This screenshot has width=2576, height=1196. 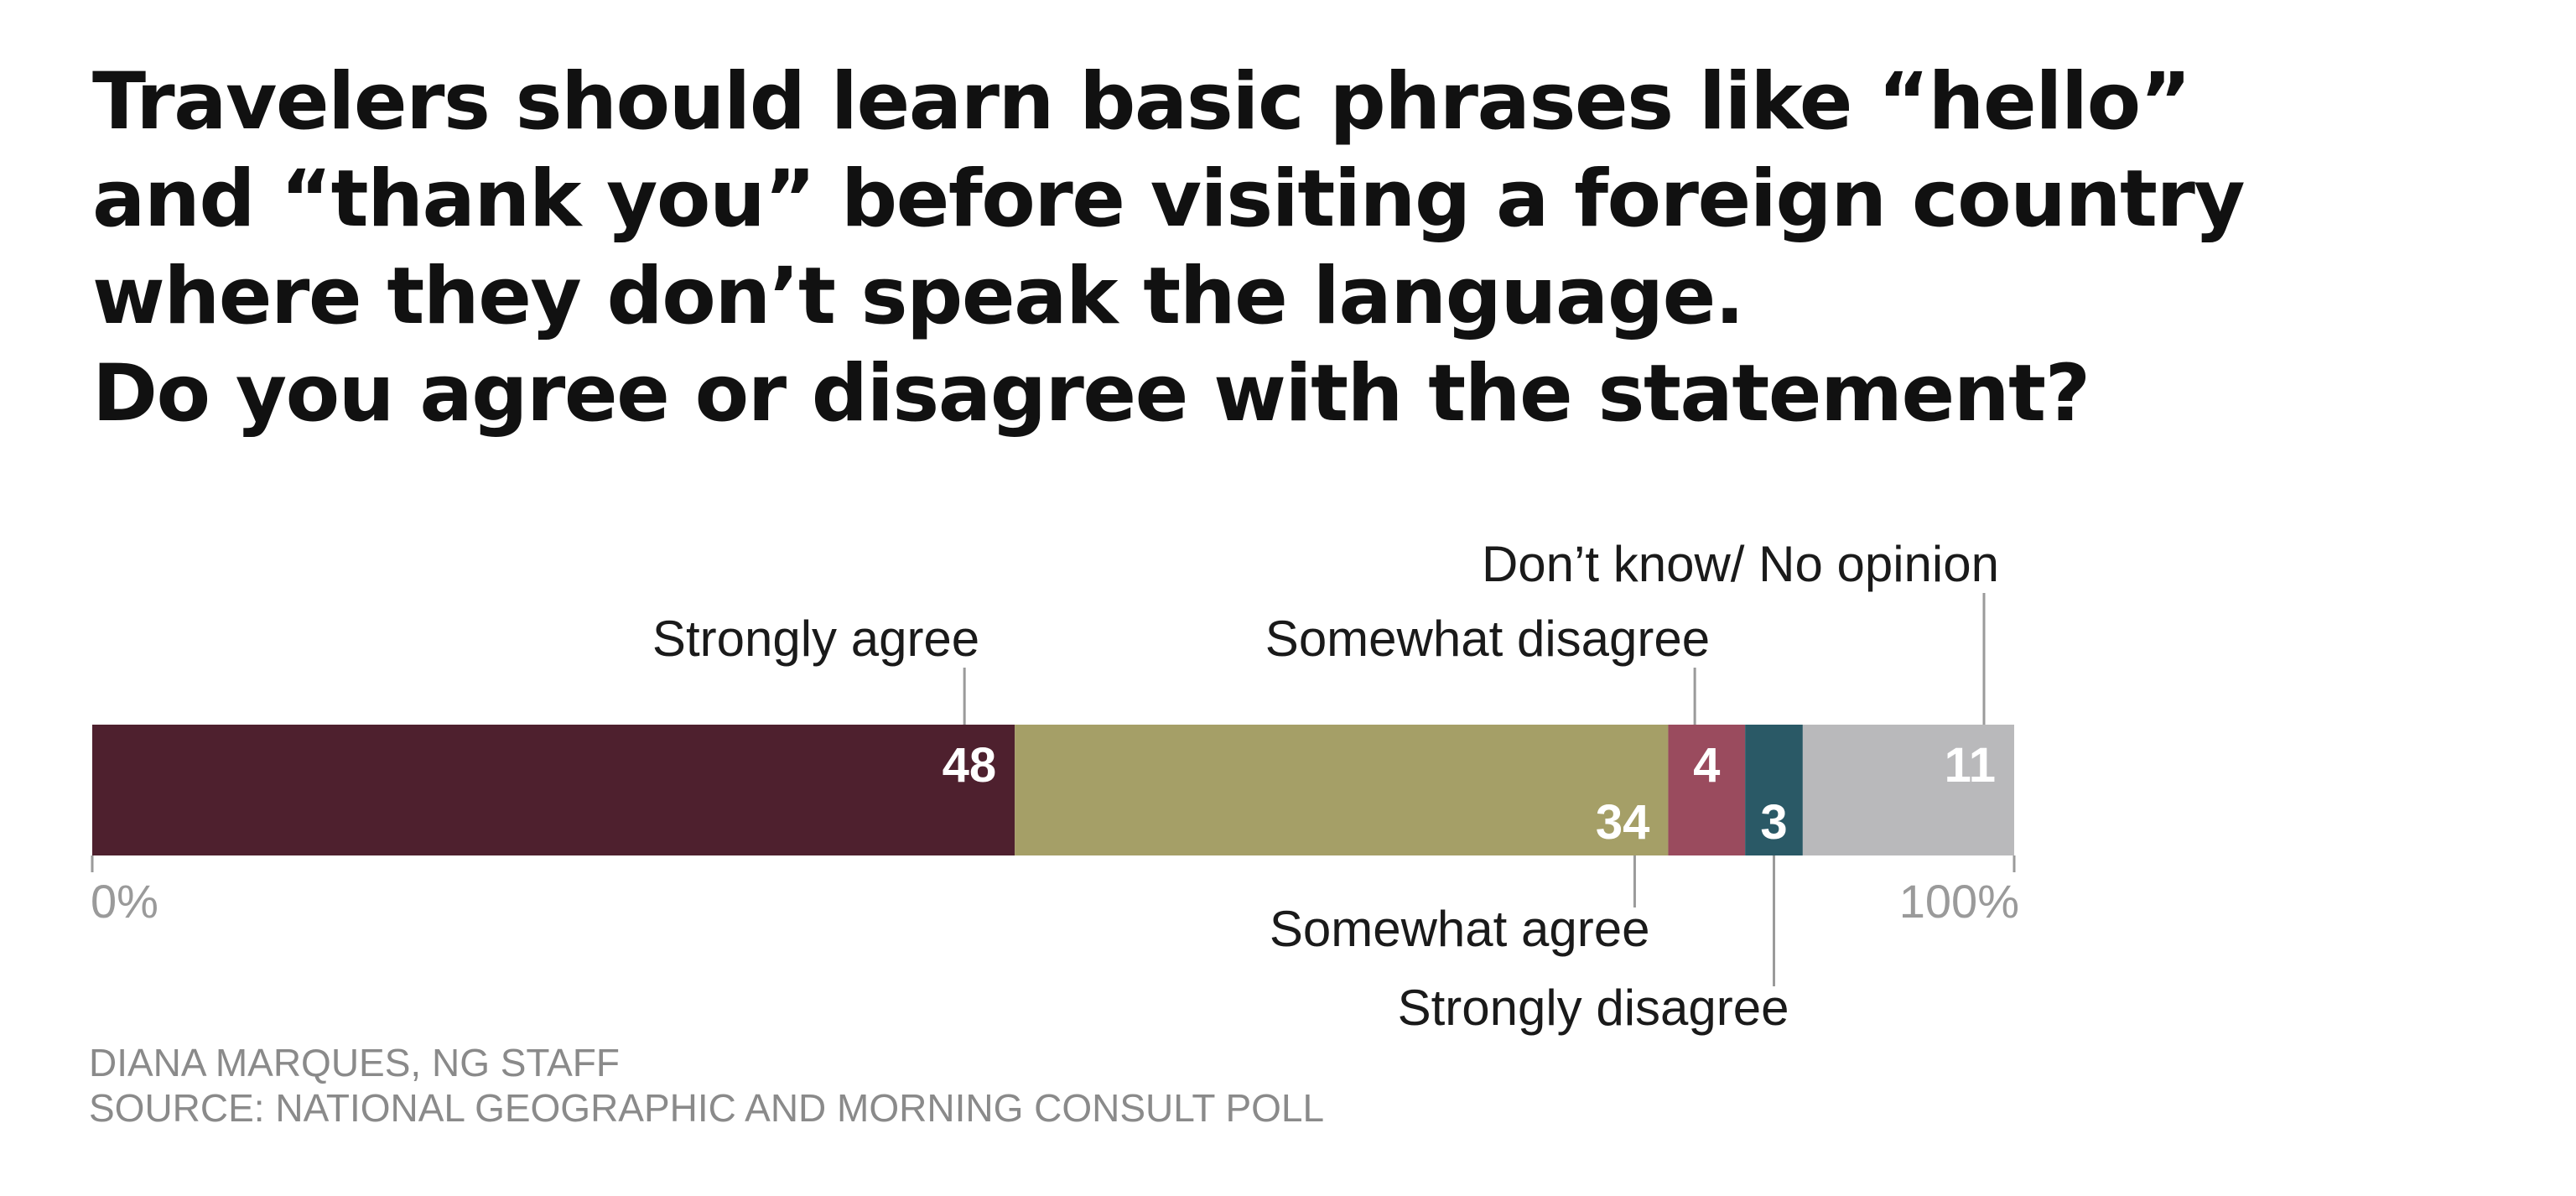 I want to click on bar-don-t-know-no-opinion, so click(x=1908, y=790).